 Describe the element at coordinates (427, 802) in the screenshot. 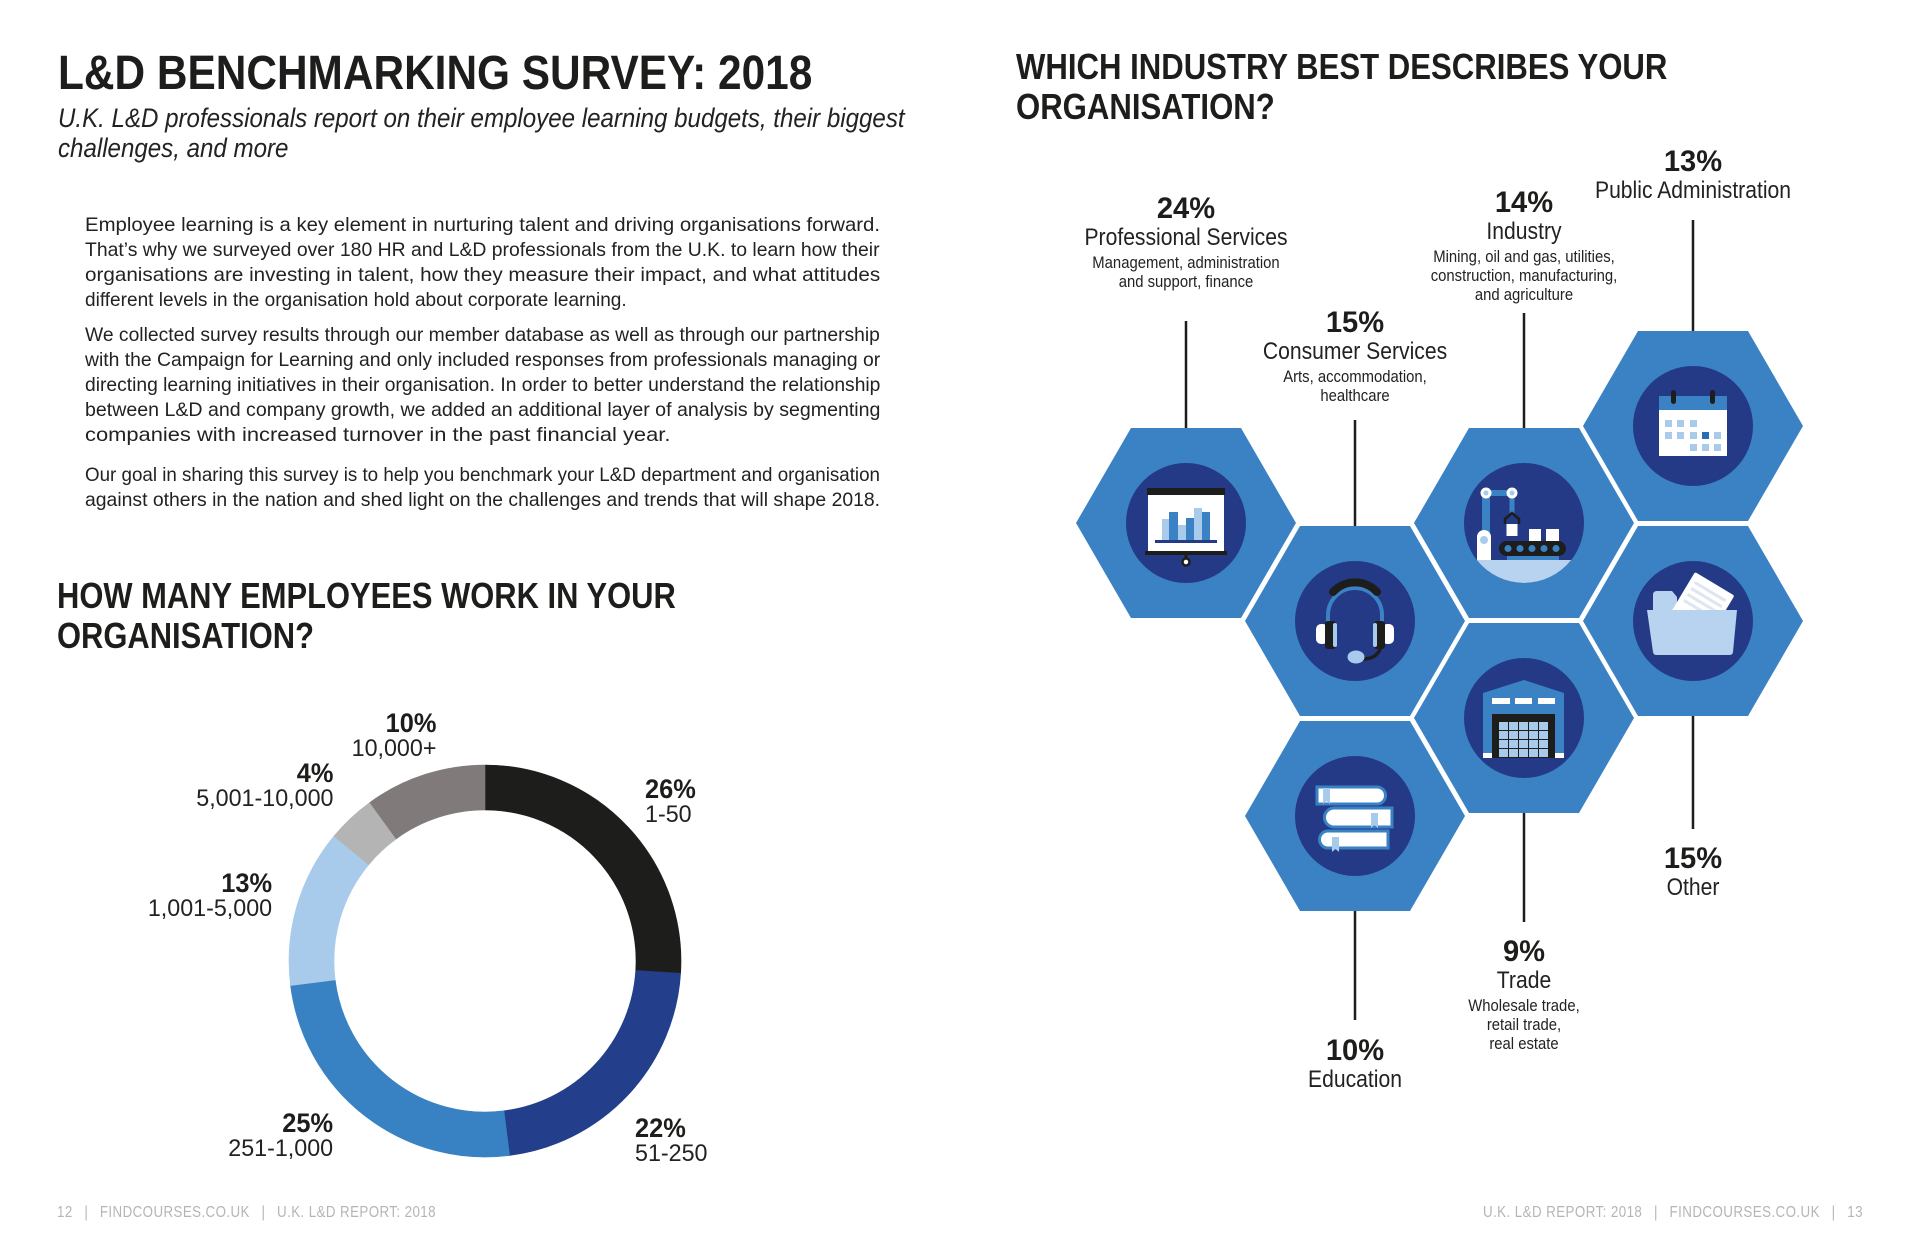

I see `donut-slice-10-000-plus` at that location.